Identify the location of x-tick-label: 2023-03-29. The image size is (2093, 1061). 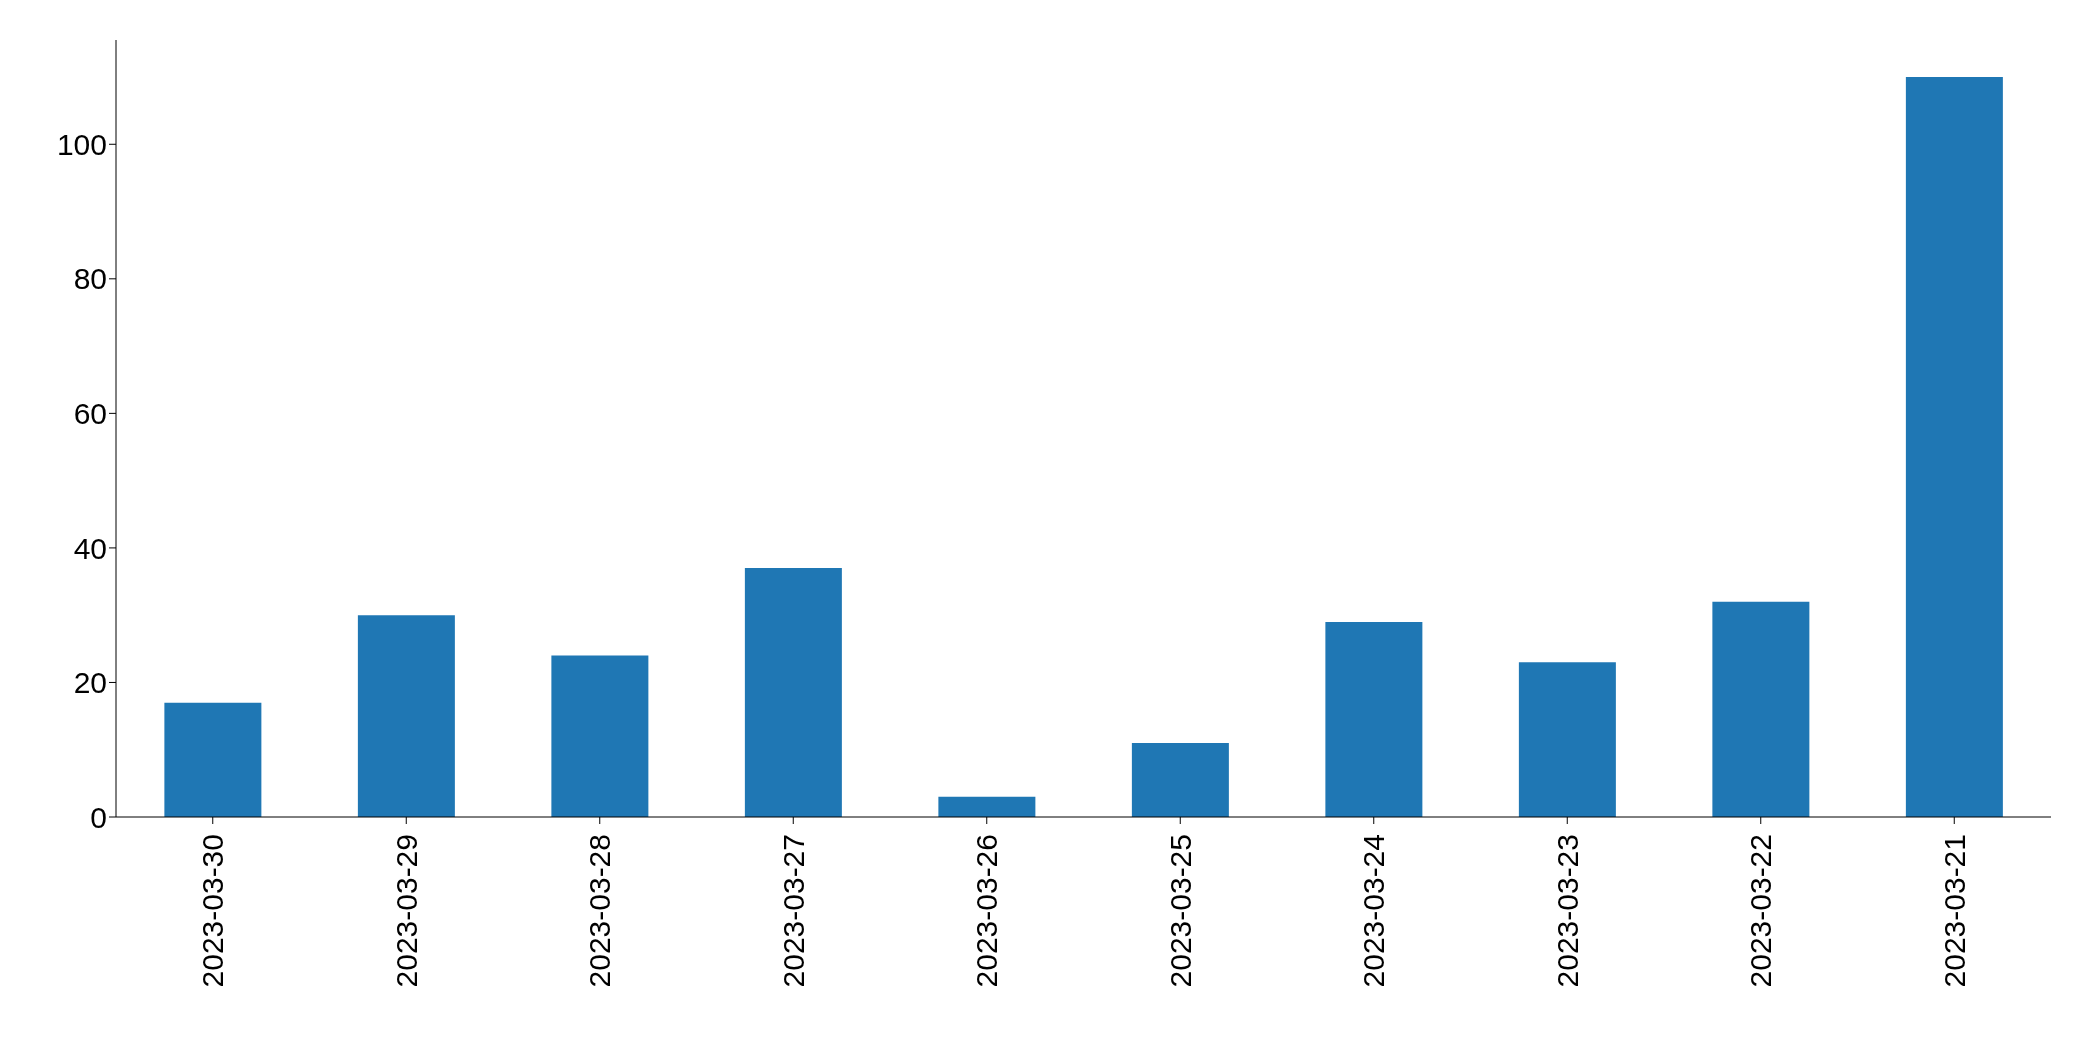
(406, 911).